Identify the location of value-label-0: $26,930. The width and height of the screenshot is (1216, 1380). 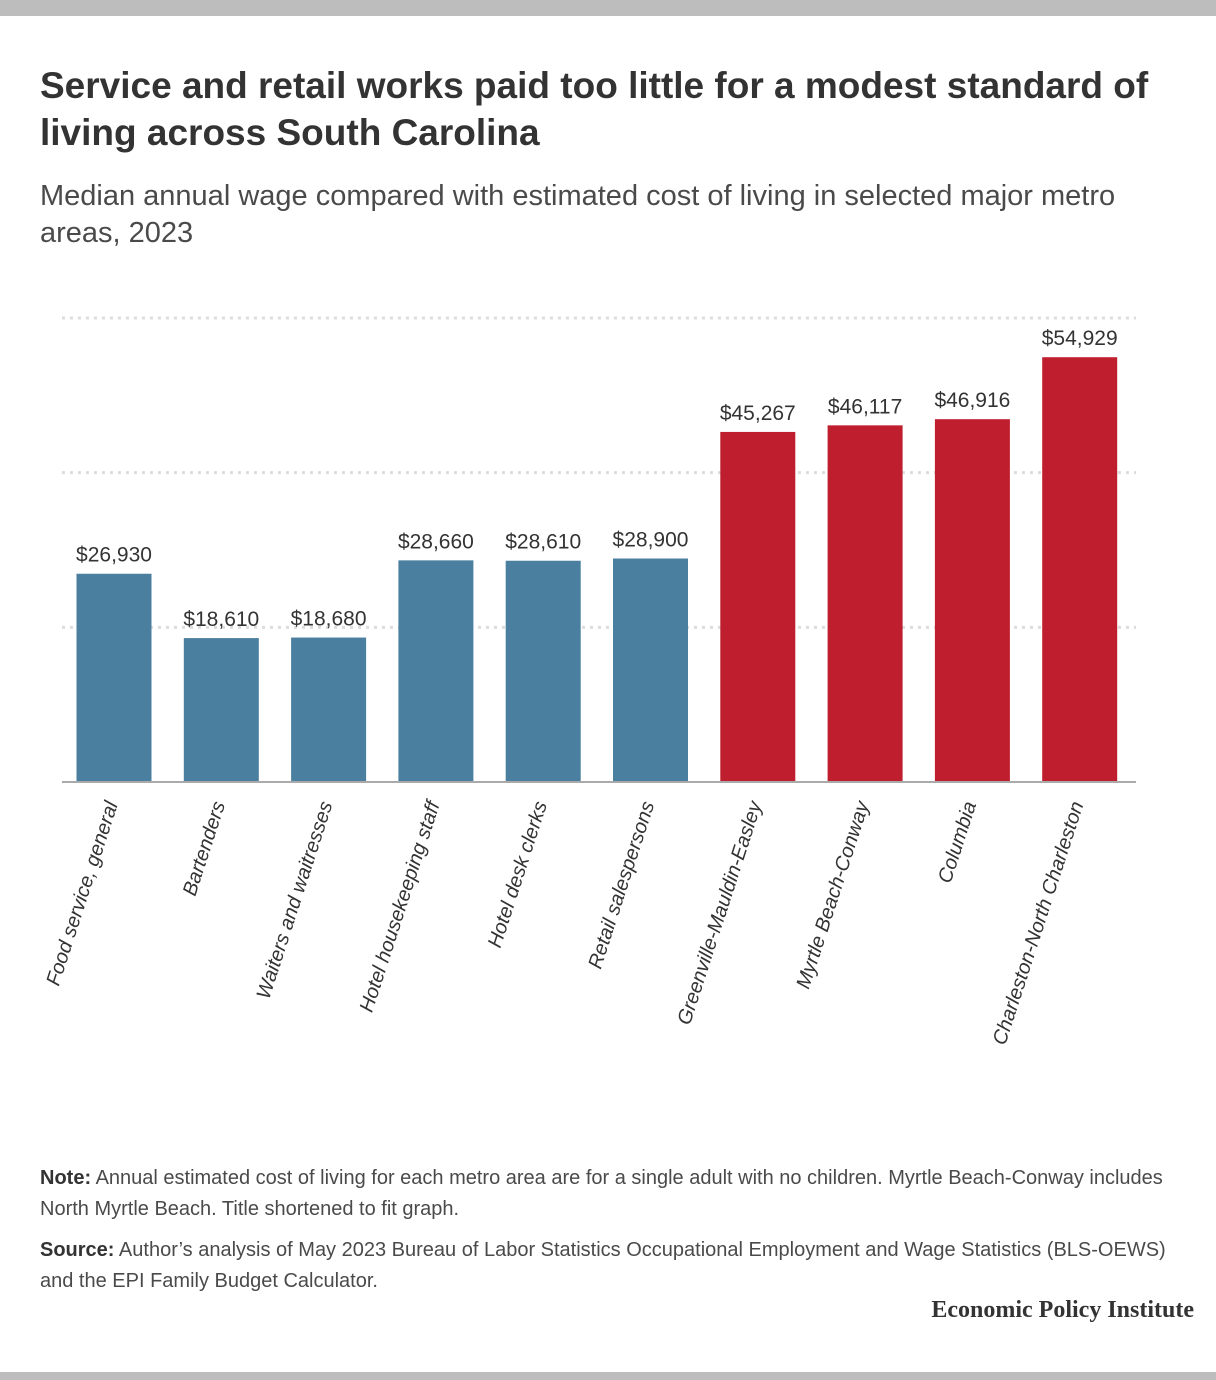
(114, 555).